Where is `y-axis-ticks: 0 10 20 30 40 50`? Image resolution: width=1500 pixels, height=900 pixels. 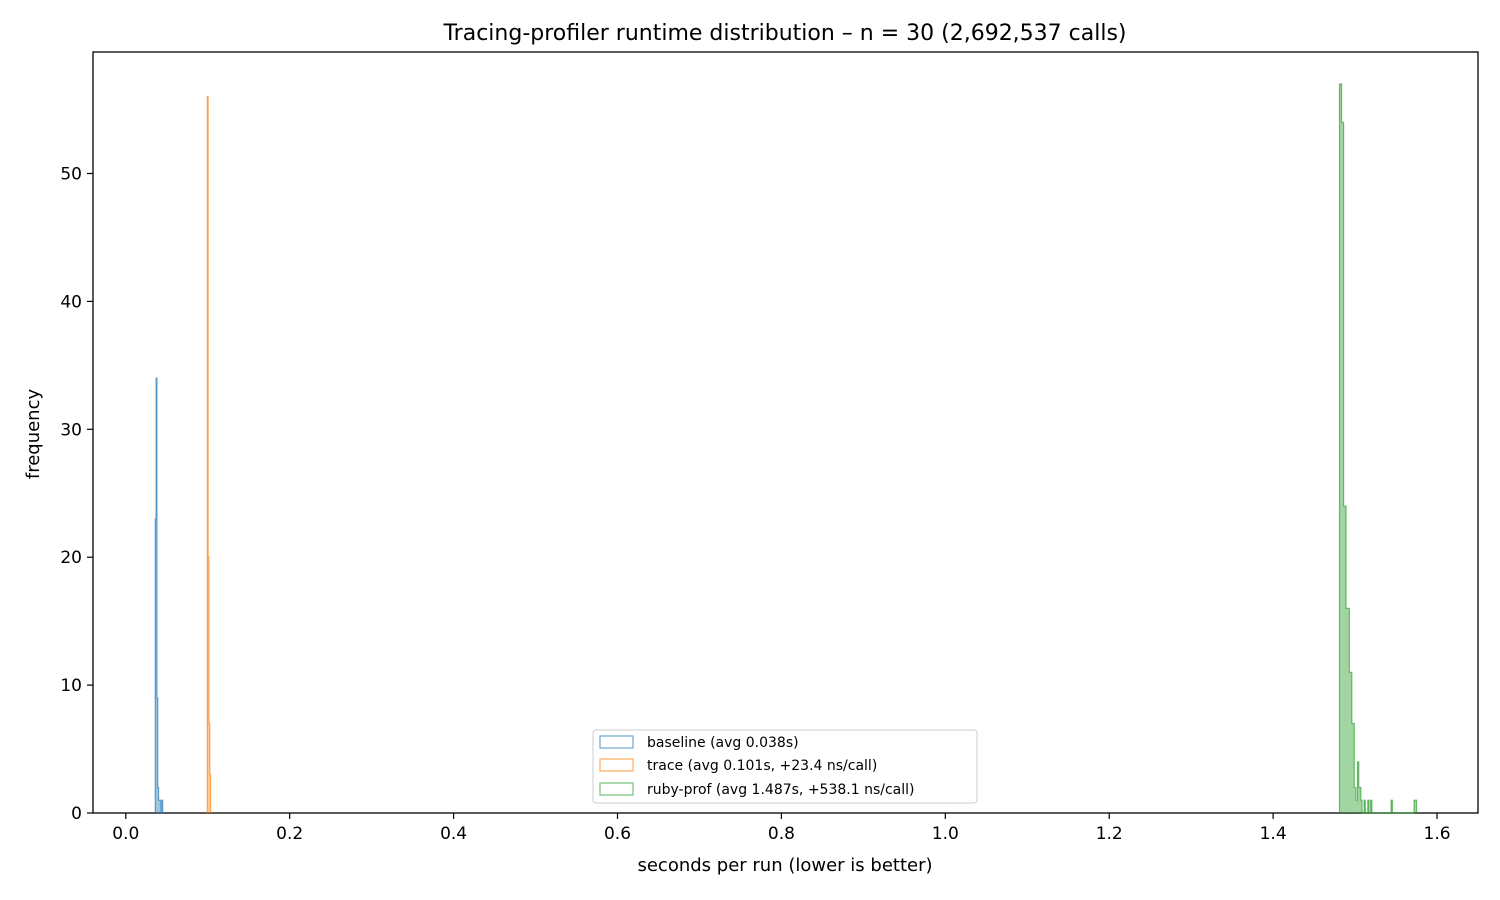 y-axis-ticks: 0 10 20 30 40 50 is located at coordinates (76, 494).